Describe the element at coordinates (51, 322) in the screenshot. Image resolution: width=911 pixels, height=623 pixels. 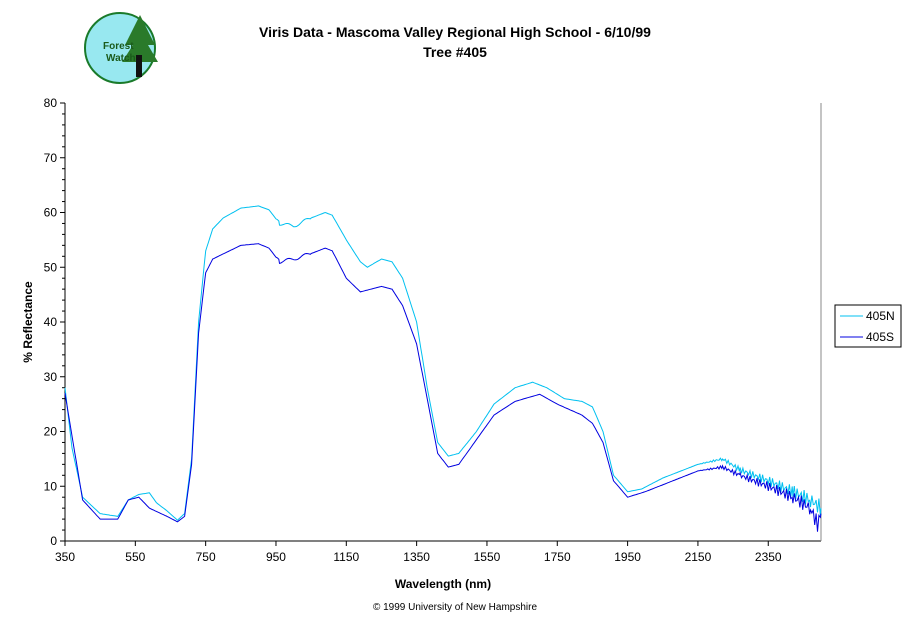
I see `y-tick-label: 40` at that location.